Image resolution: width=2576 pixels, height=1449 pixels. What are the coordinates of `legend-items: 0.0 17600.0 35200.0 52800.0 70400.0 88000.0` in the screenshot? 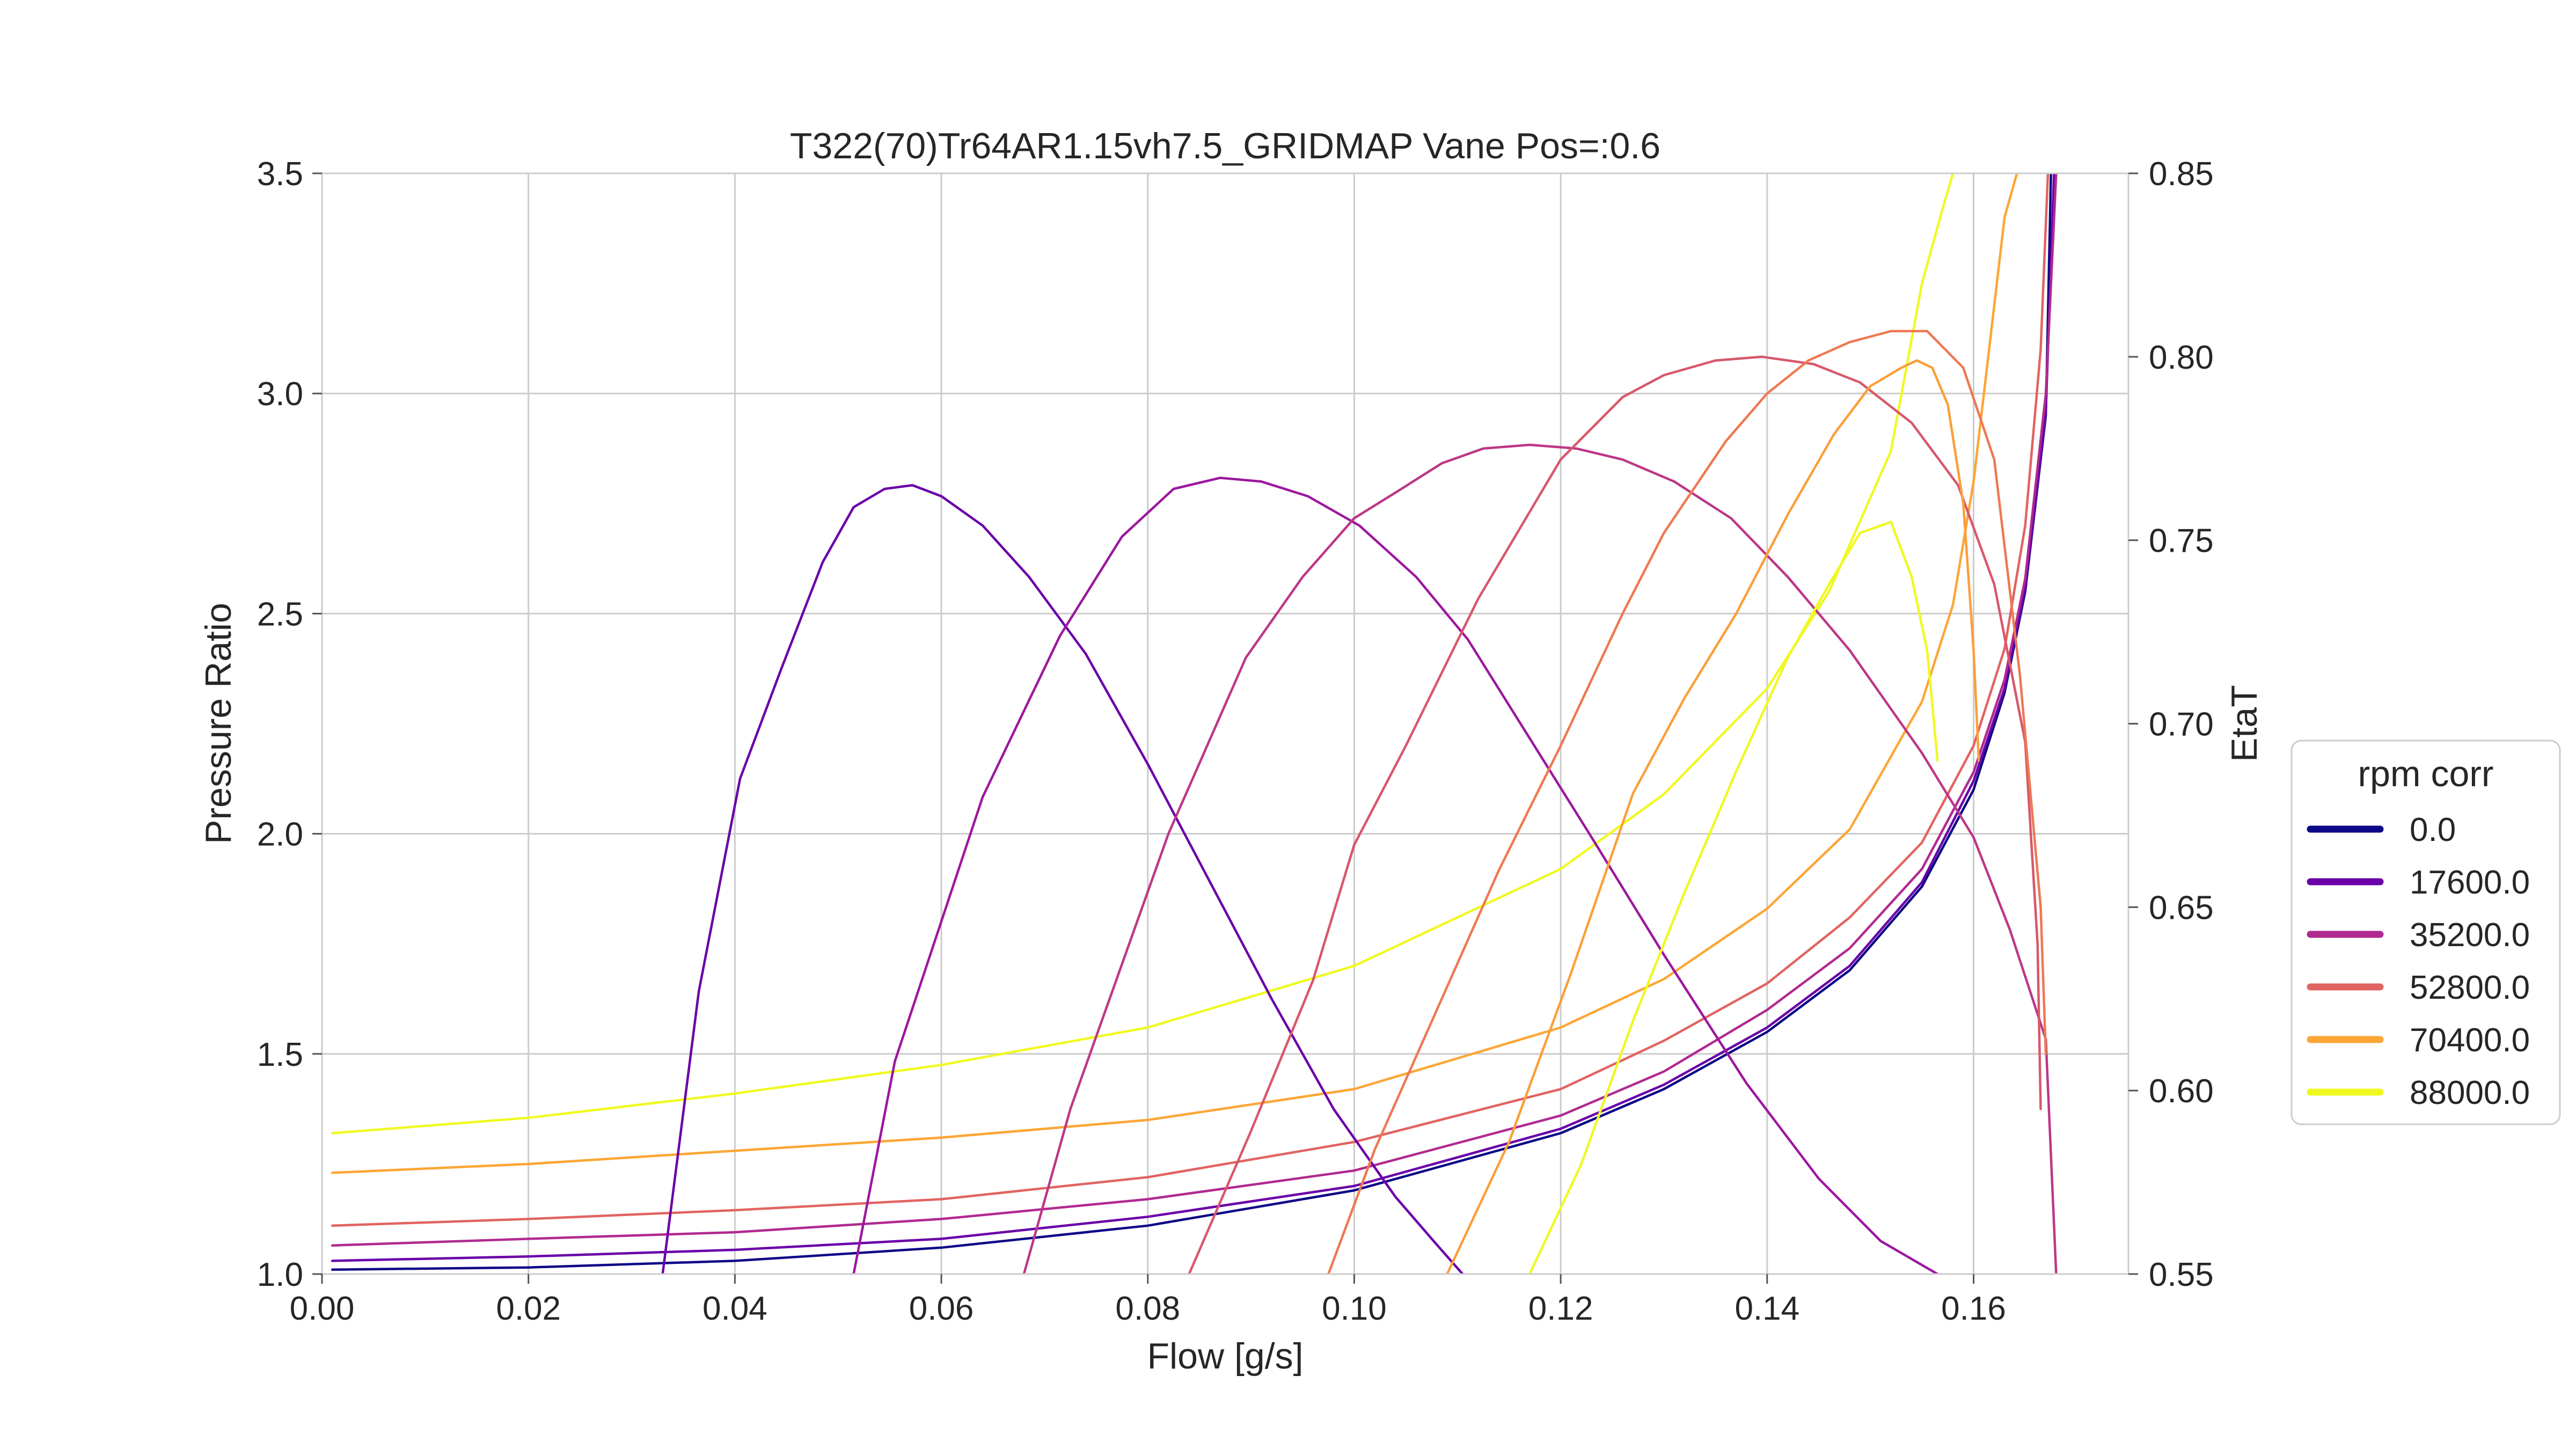 It's located at (2418, 961).